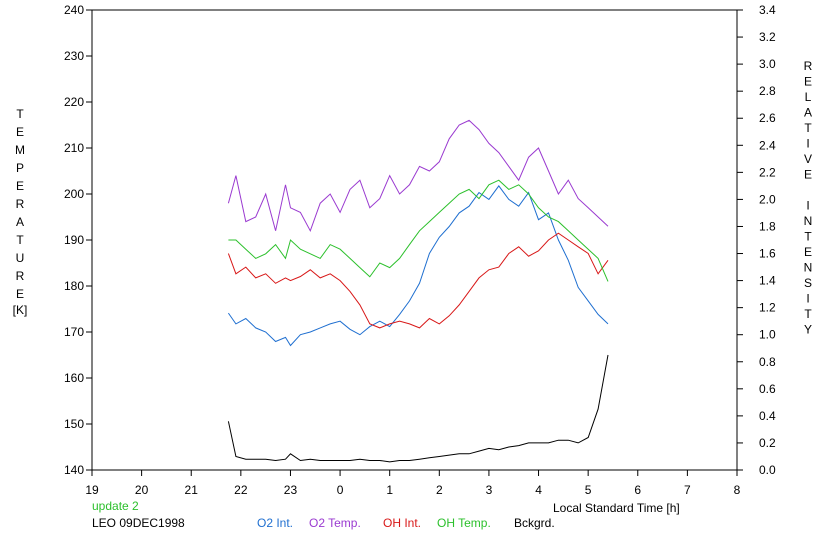  Describe the element at coordinates (767, 416) in the screenshot. I see `right-tick-label: 0.4` at that location.